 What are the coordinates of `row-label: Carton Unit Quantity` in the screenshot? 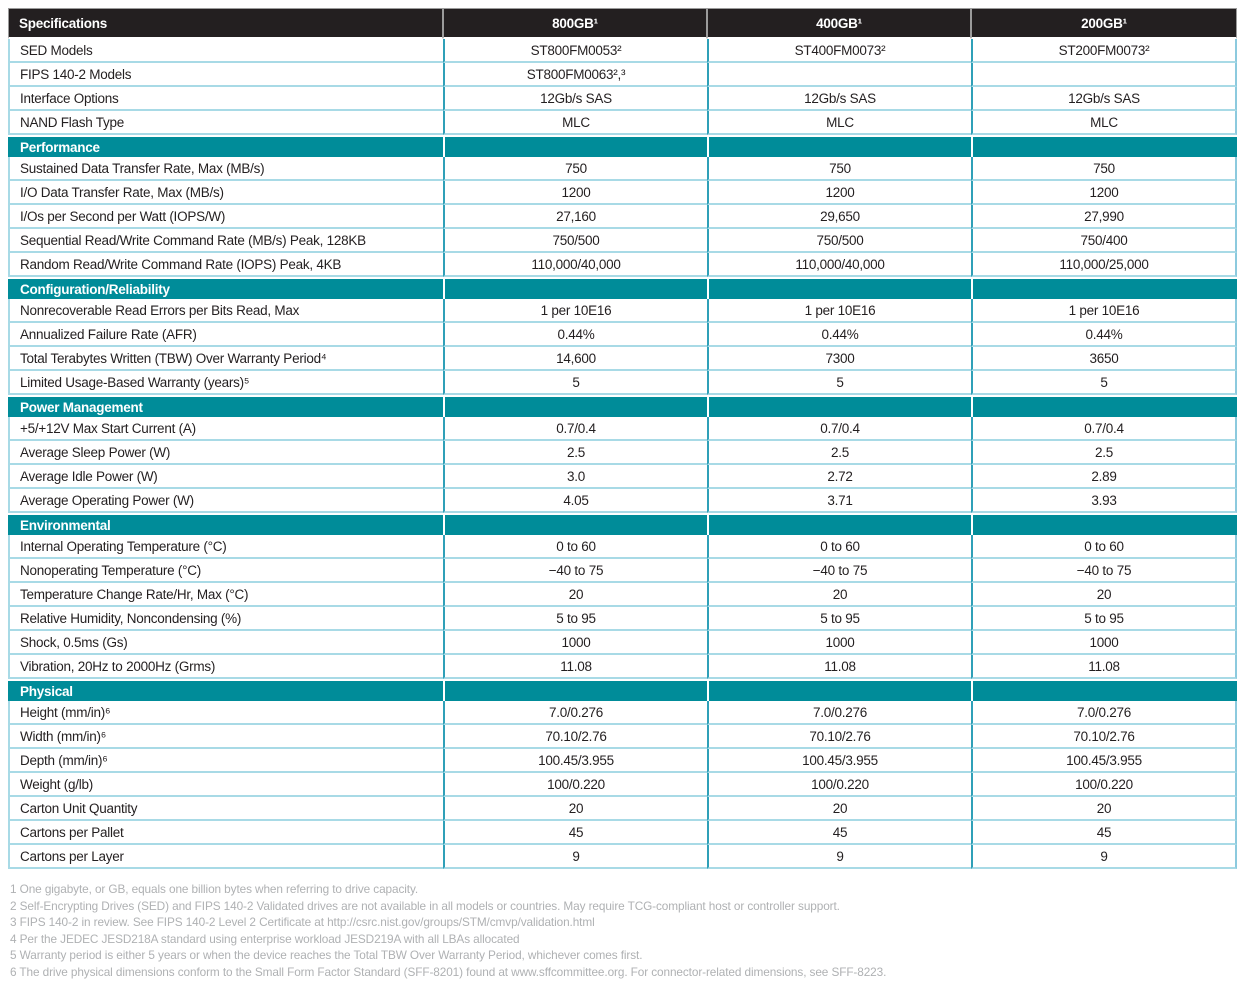 It's located at (225, 809).